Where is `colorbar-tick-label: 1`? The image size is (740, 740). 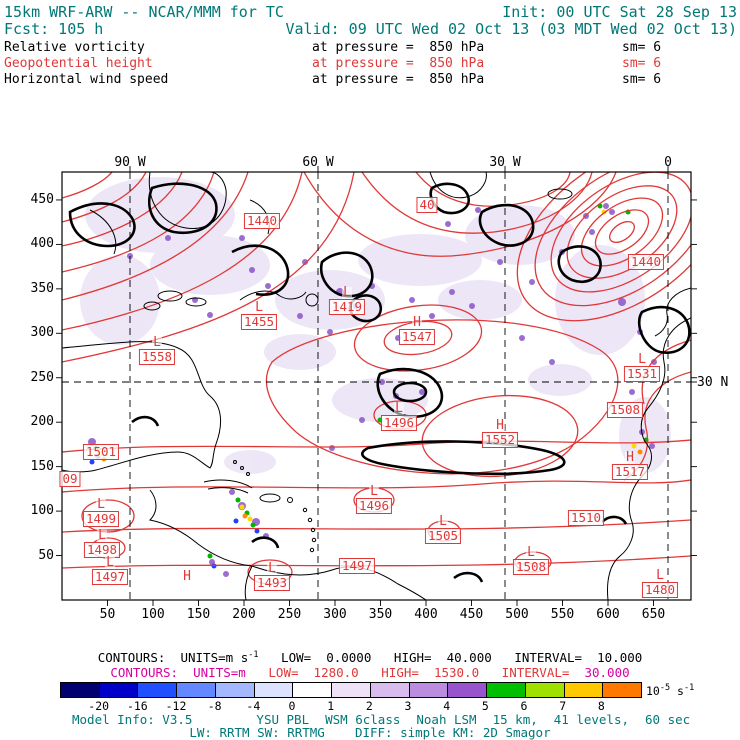 colorbar-tick-label: 1 is located at coordinates (331, 706).